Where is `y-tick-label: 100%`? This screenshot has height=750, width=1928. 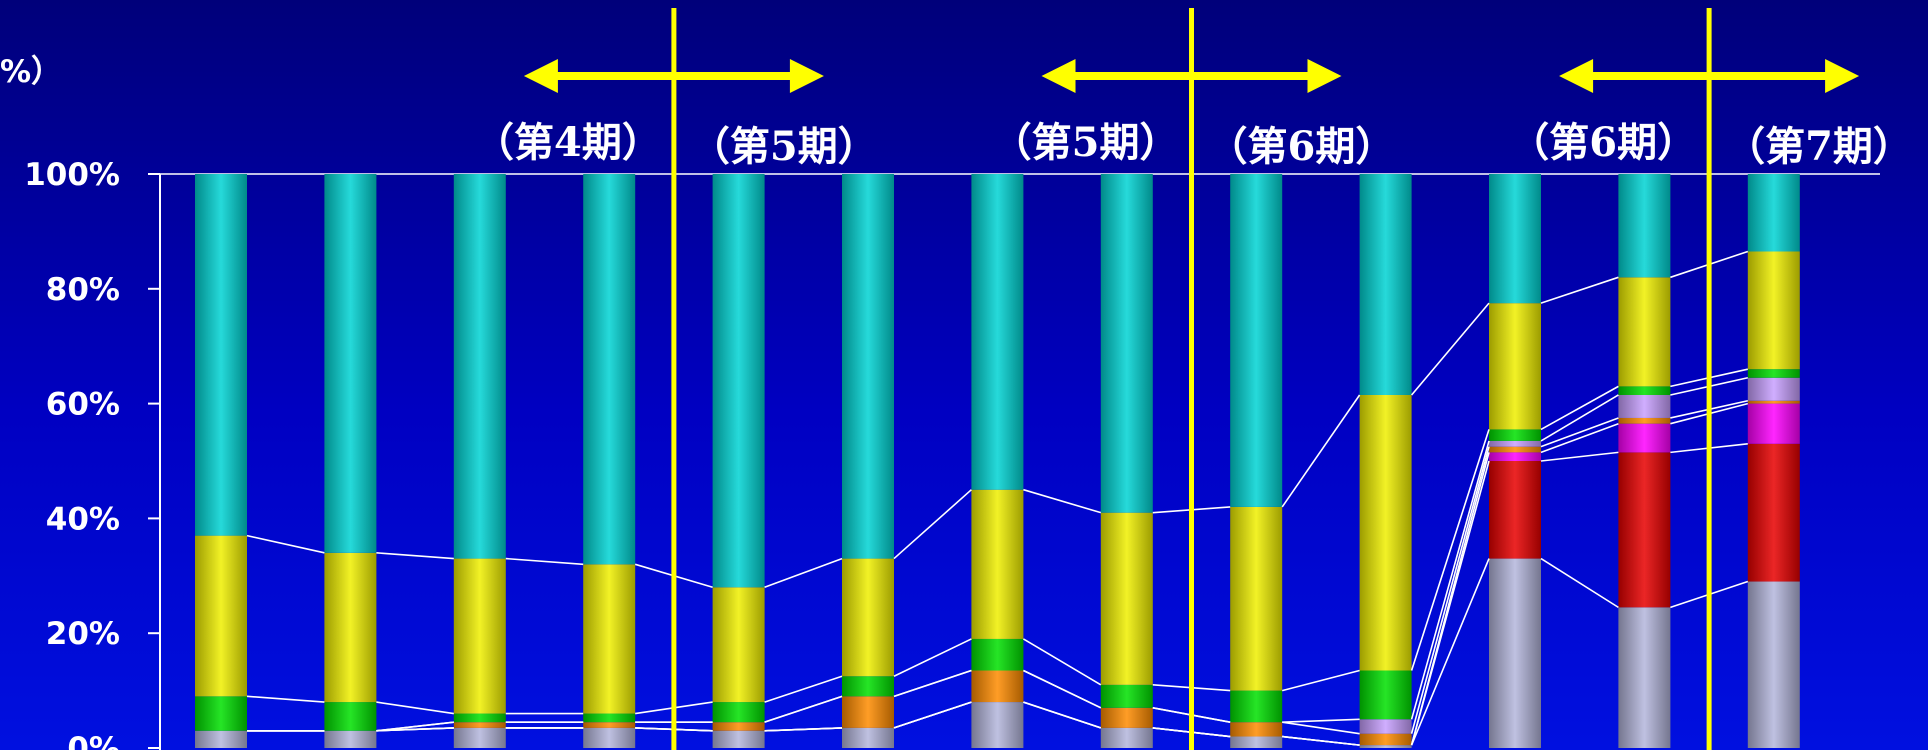
y-tick-label: 100% is located at coordinates (72, 175).